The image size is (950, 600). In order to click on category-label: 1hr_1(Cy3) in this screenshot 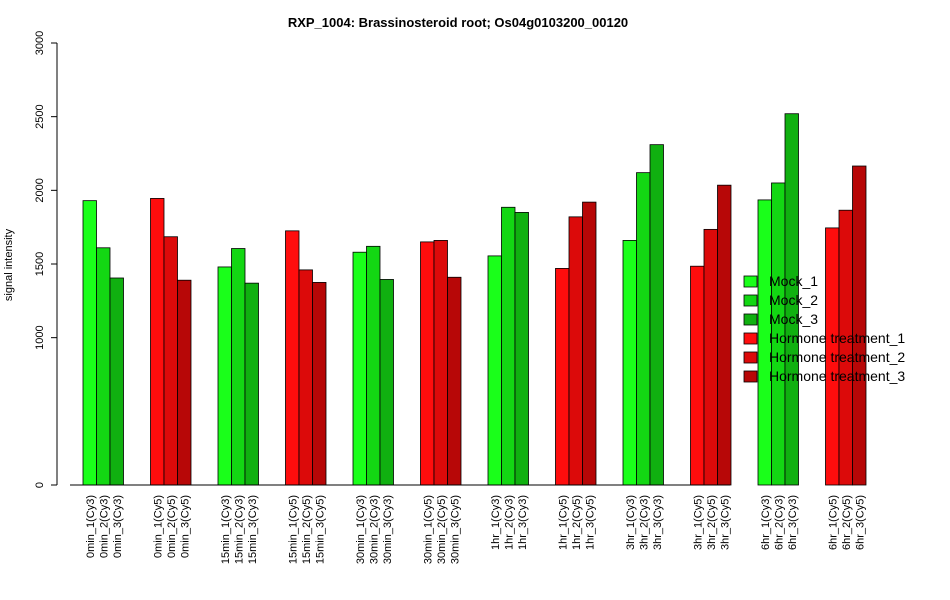, I will do `click(496, 522)`.